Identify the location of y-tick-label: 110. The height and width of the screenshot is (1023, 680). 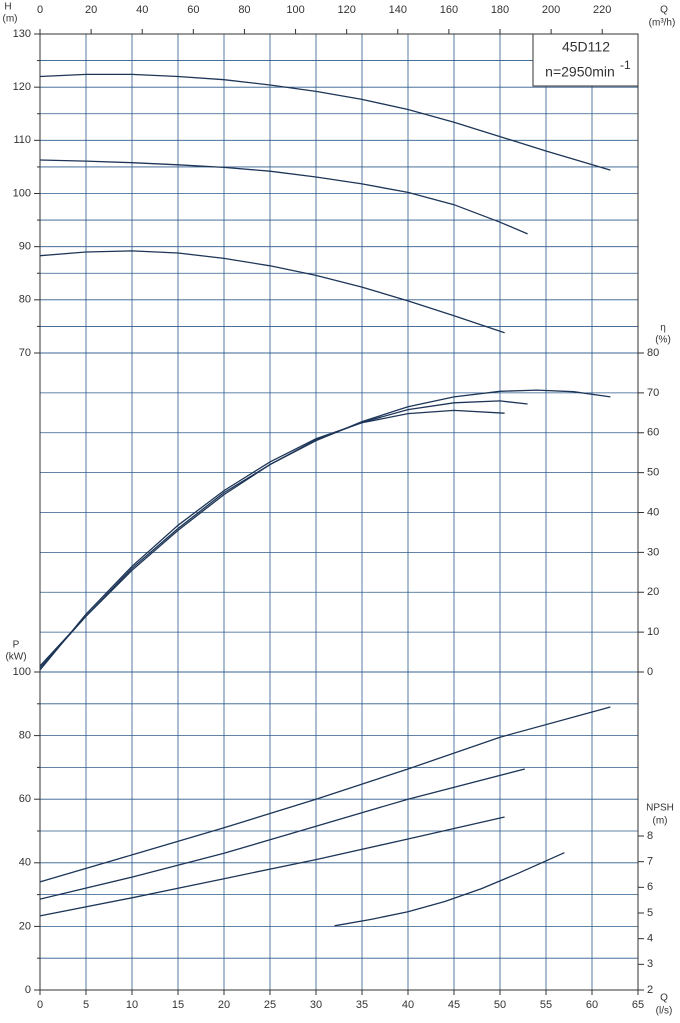
(22, 140).